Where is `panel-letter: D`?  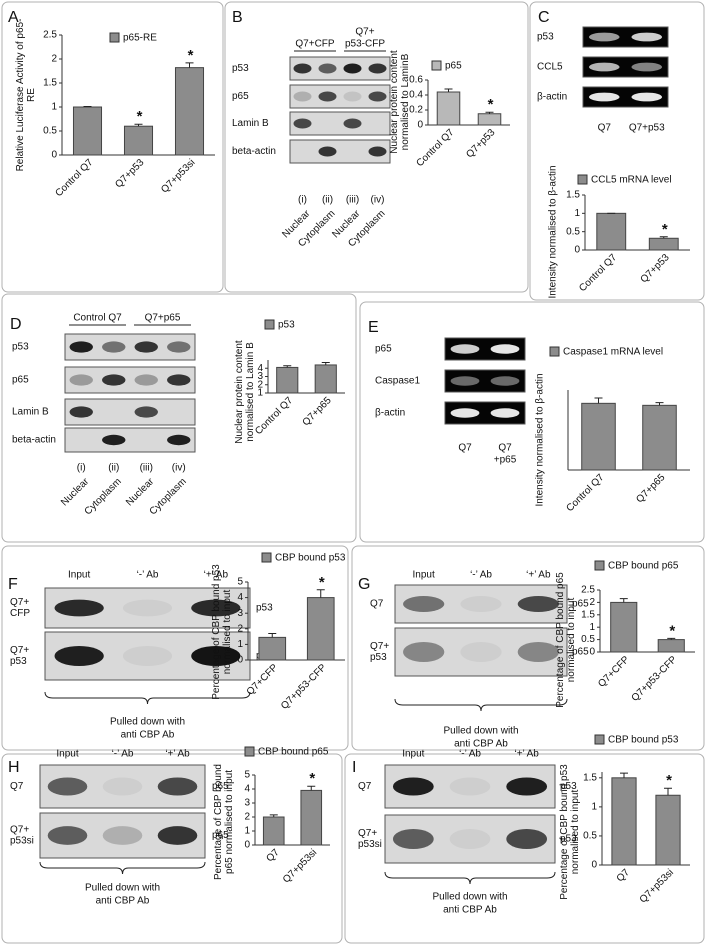 panel-letter: D is located at coordinates (16, 324).